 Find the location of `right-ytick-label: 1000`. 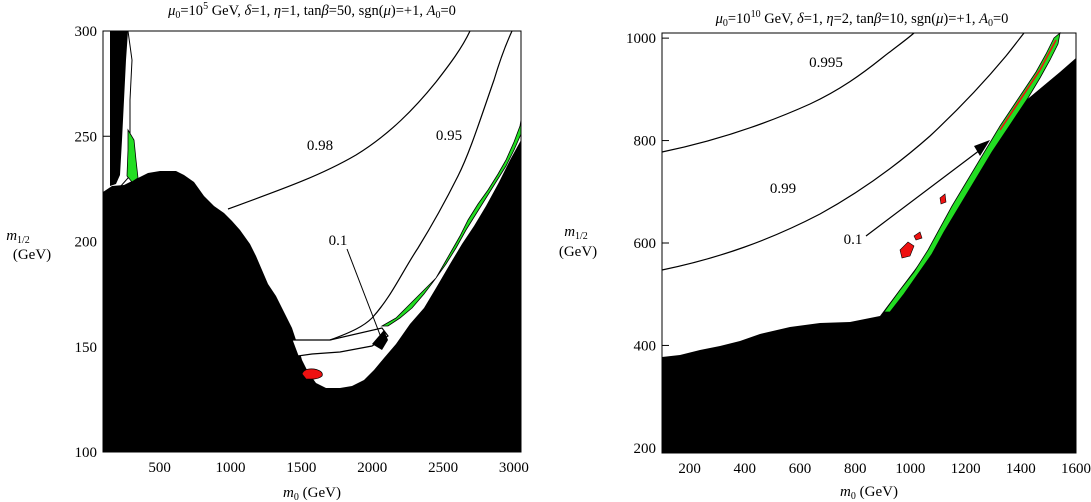

right-ytick-label: 1000 is located at coordinates (641, 39).